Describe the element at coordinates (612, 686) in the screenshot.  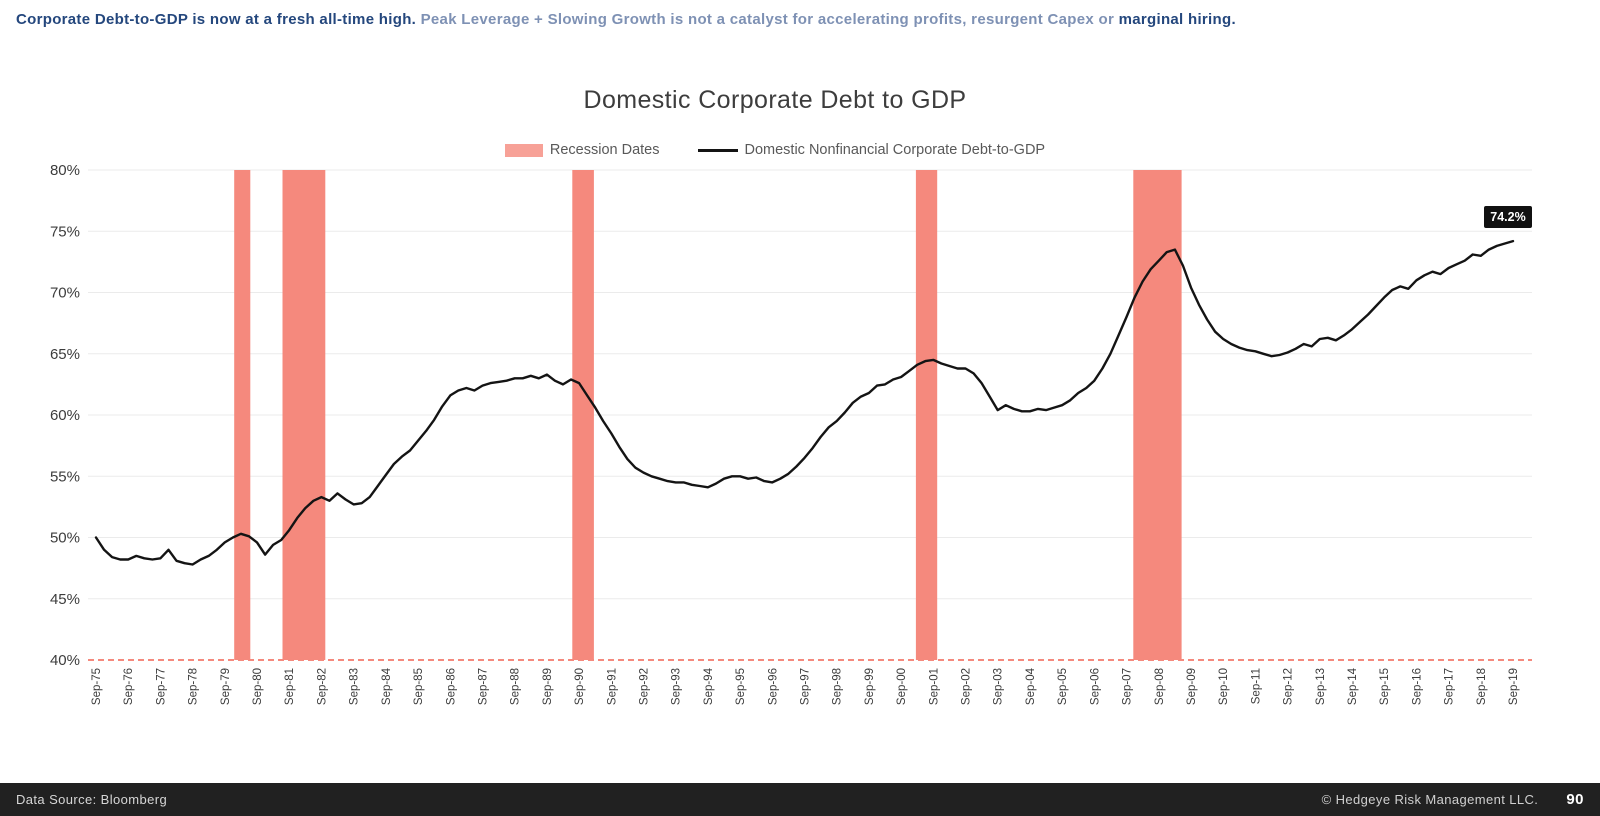
I see `x-tick-label: Sep-91` at that location.